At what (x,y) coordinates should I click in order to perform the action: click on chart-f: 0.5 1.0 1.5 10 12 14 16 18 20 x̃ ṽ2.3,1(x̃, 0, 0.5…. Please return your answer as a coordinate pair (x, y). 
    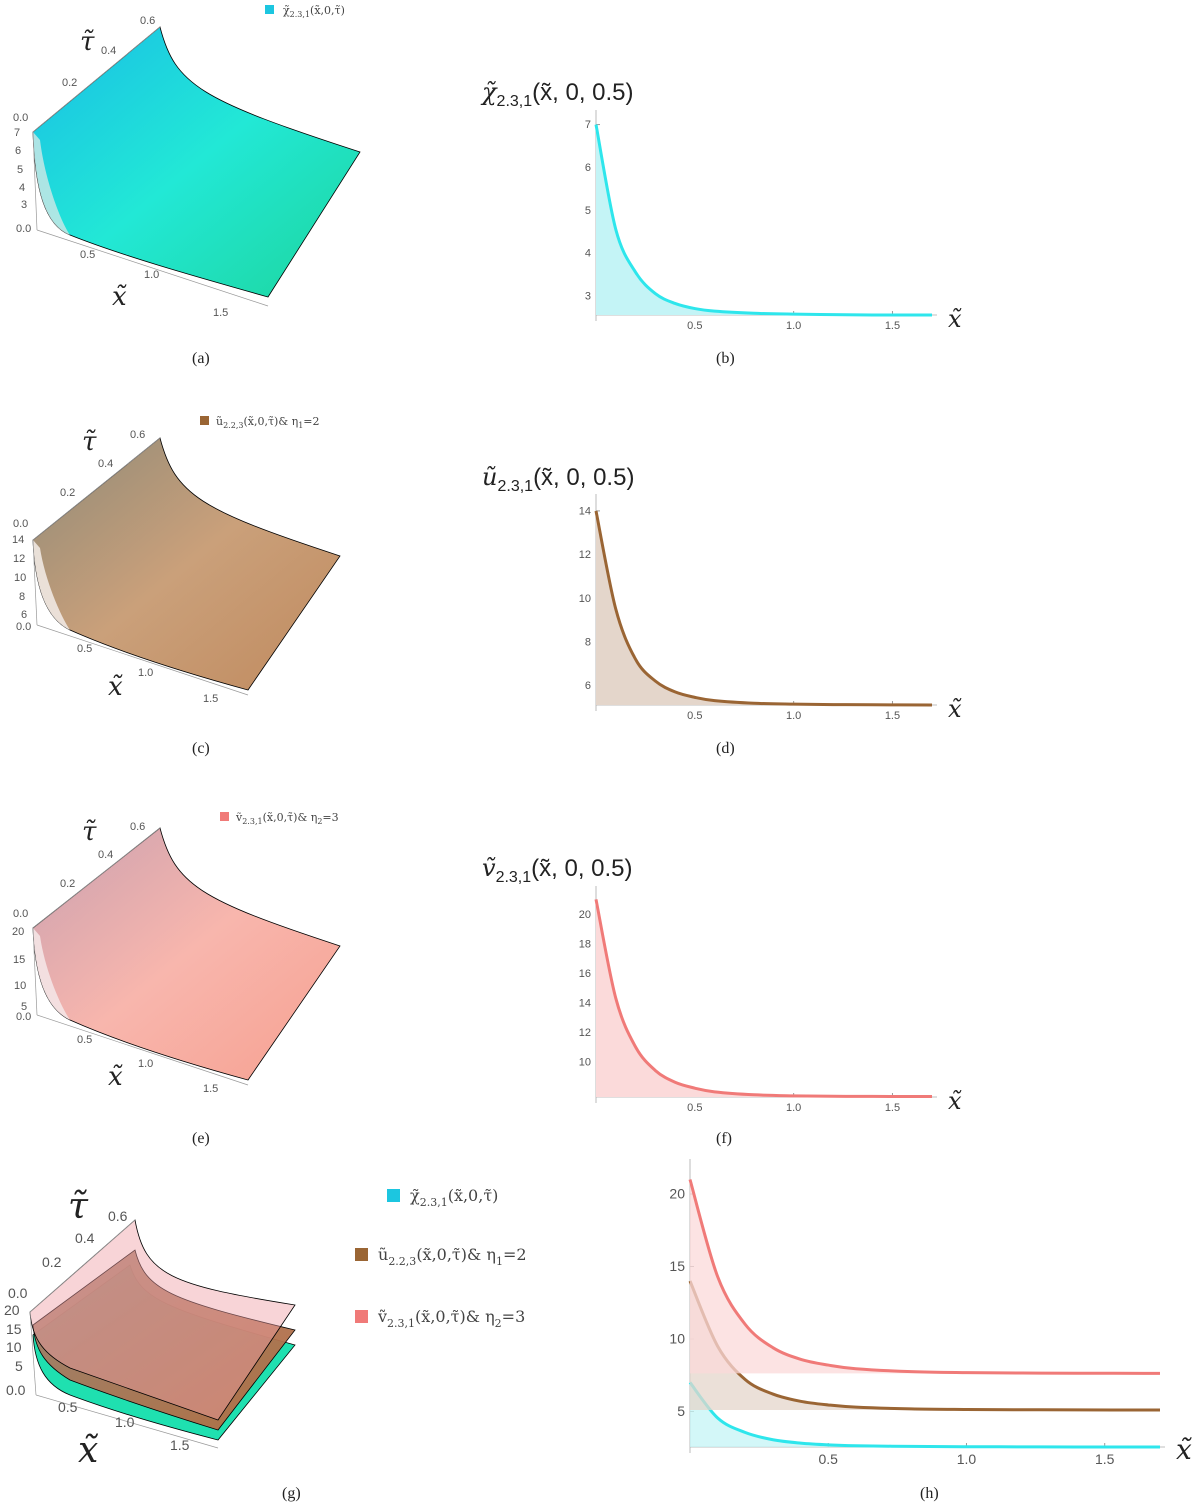
    Looking at the image, I should click on (722, 984).